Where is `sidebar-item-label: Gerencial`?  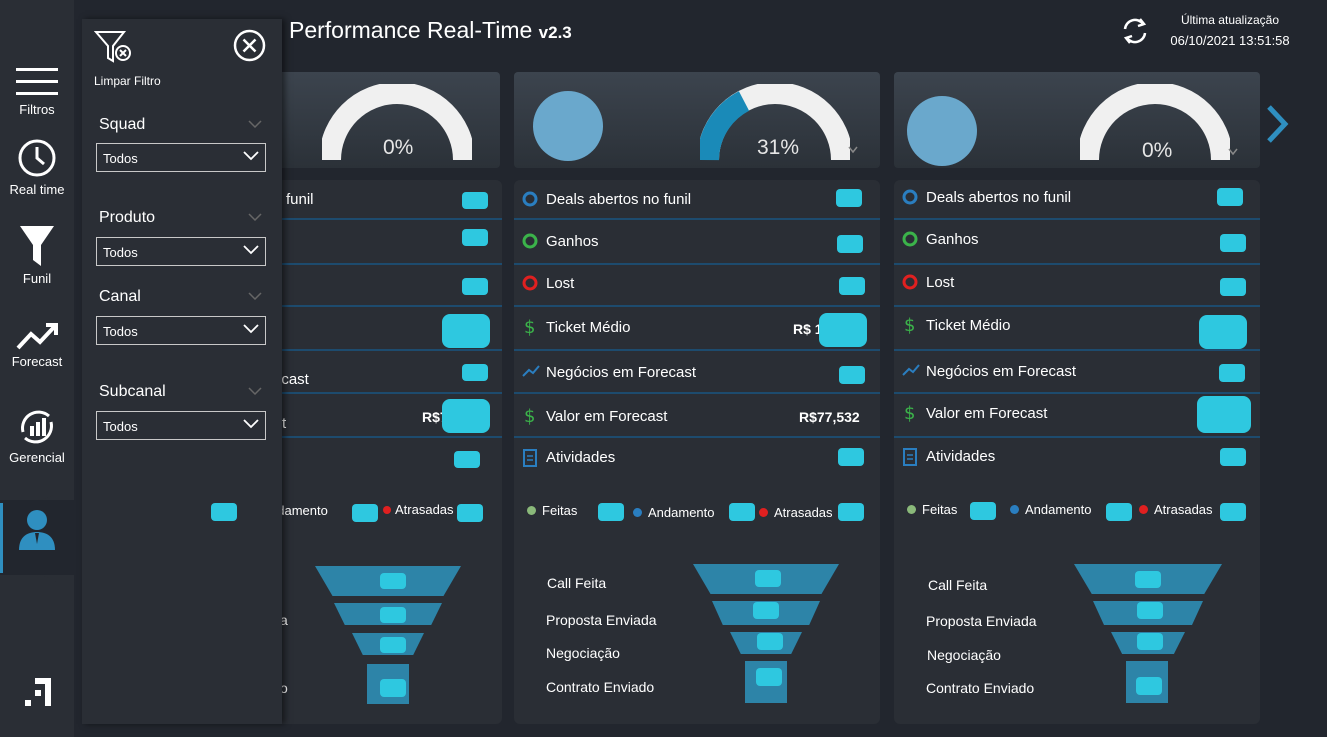 sidebar-item-label: Gerencial is located at coordinates (37, 457).